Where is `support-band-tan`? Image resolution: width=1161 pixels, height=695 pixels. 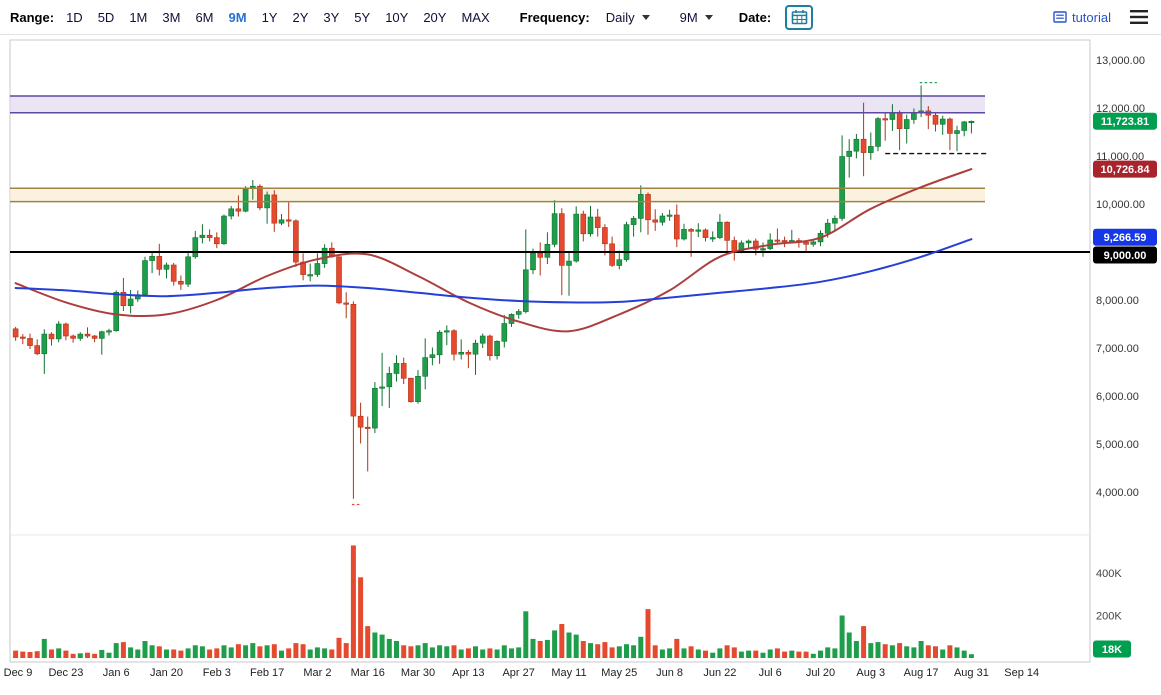 support-band-tan is located at coordinates (497, 195).